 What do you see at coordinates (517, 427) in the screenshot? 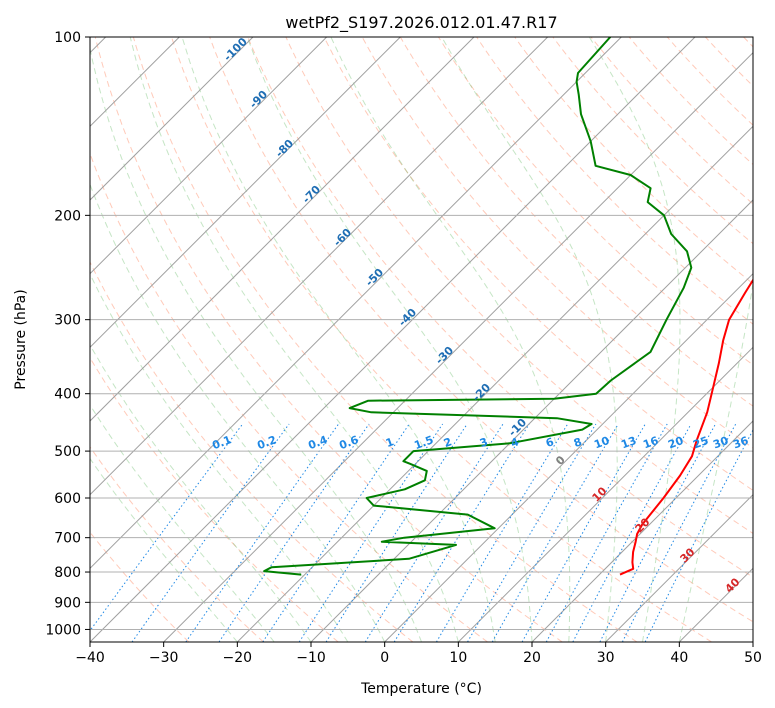
I see `isotherm-label: -10` at bounding box center [517, 427].